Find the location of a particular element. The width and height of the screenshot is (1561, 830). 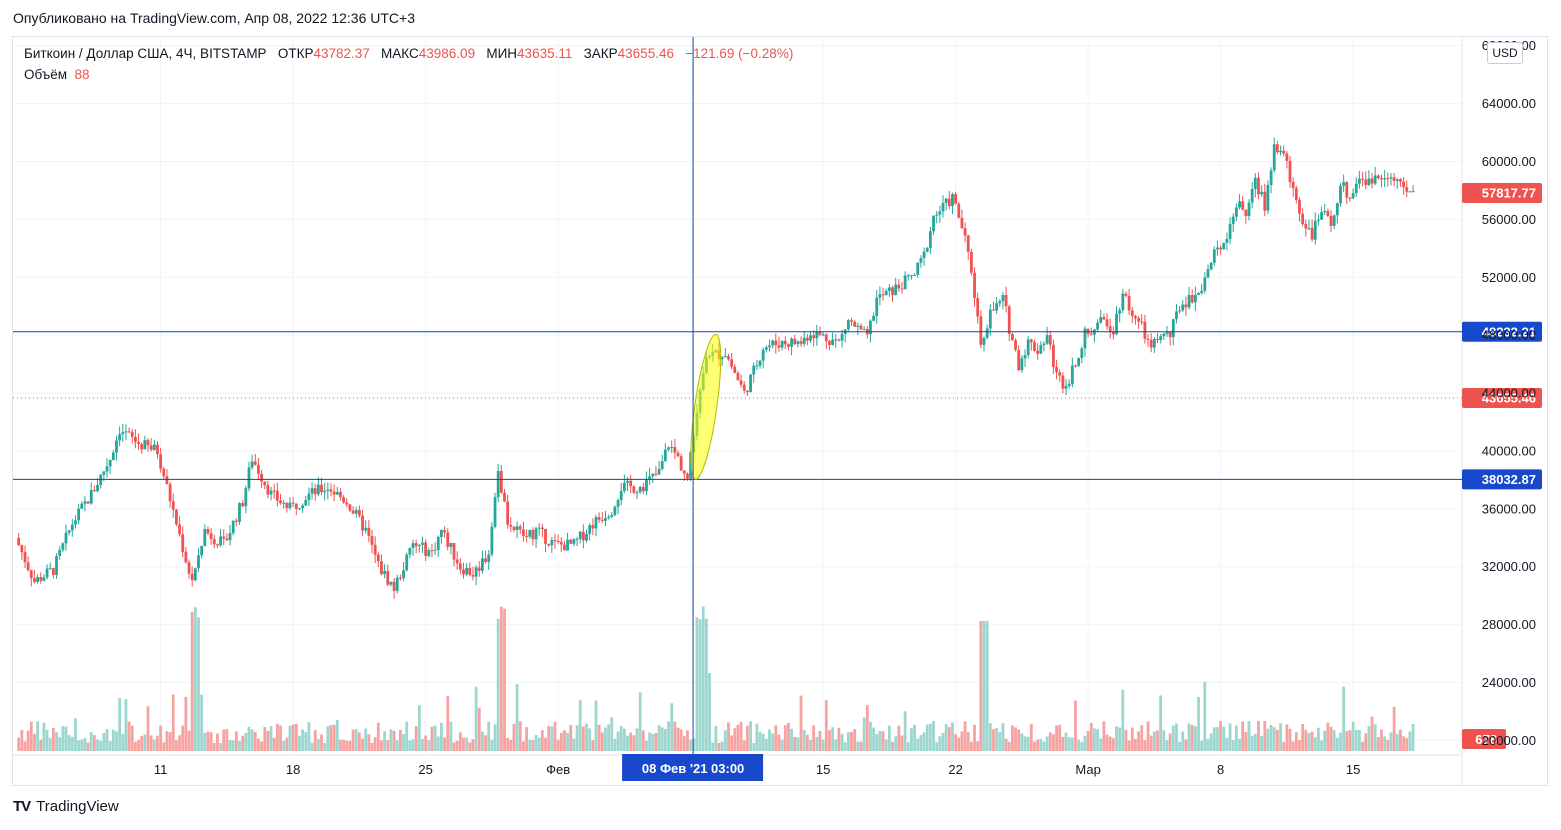

y-tick-label: 60000.00 is located at coordinates (1509, 161).